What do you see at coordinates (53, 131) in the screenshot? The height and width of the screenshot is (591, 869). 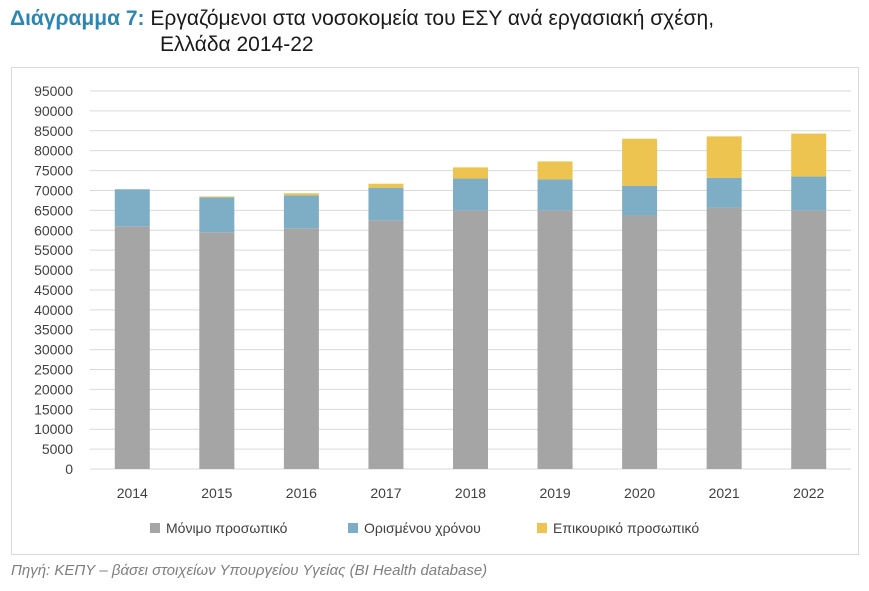 I see `y-tick-label: 85000` at bounding box center [53, 131].